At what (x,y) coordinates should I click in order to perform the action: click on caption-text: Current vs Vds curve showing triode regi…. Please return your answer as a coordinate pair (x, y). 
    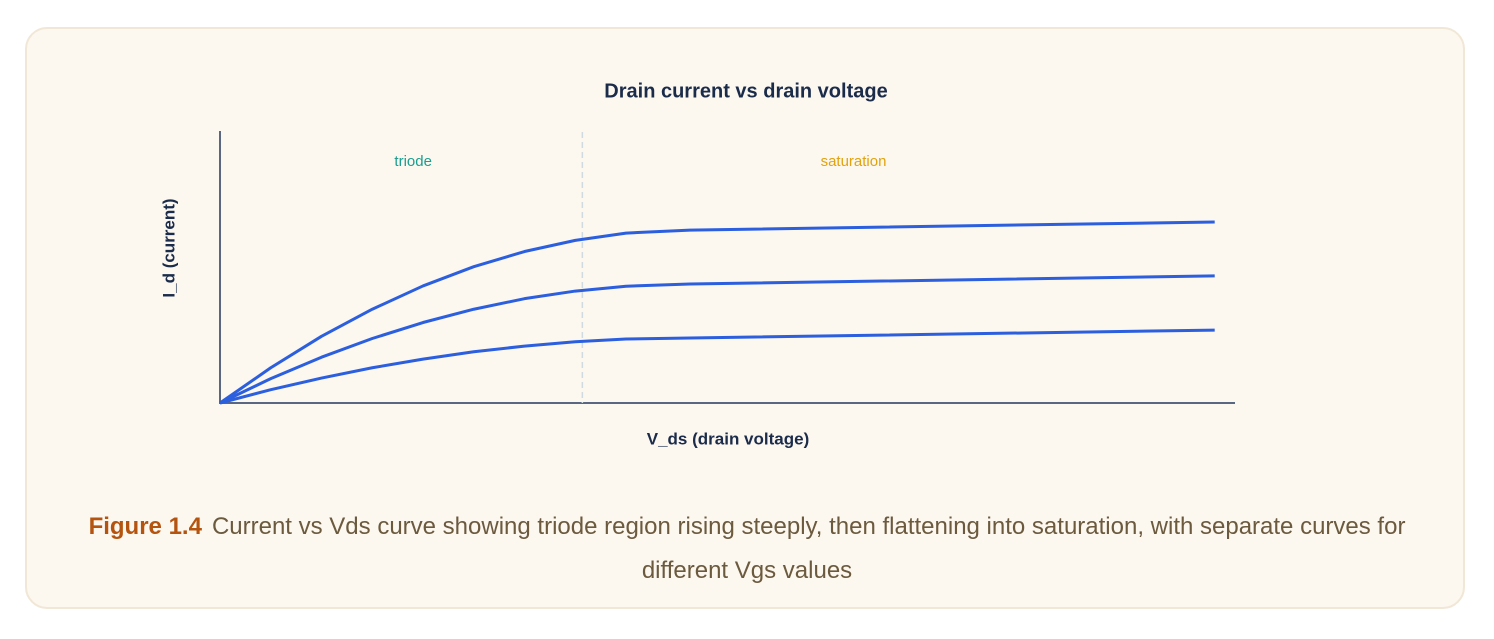
    Looking at the image, I should click on (808, 548).